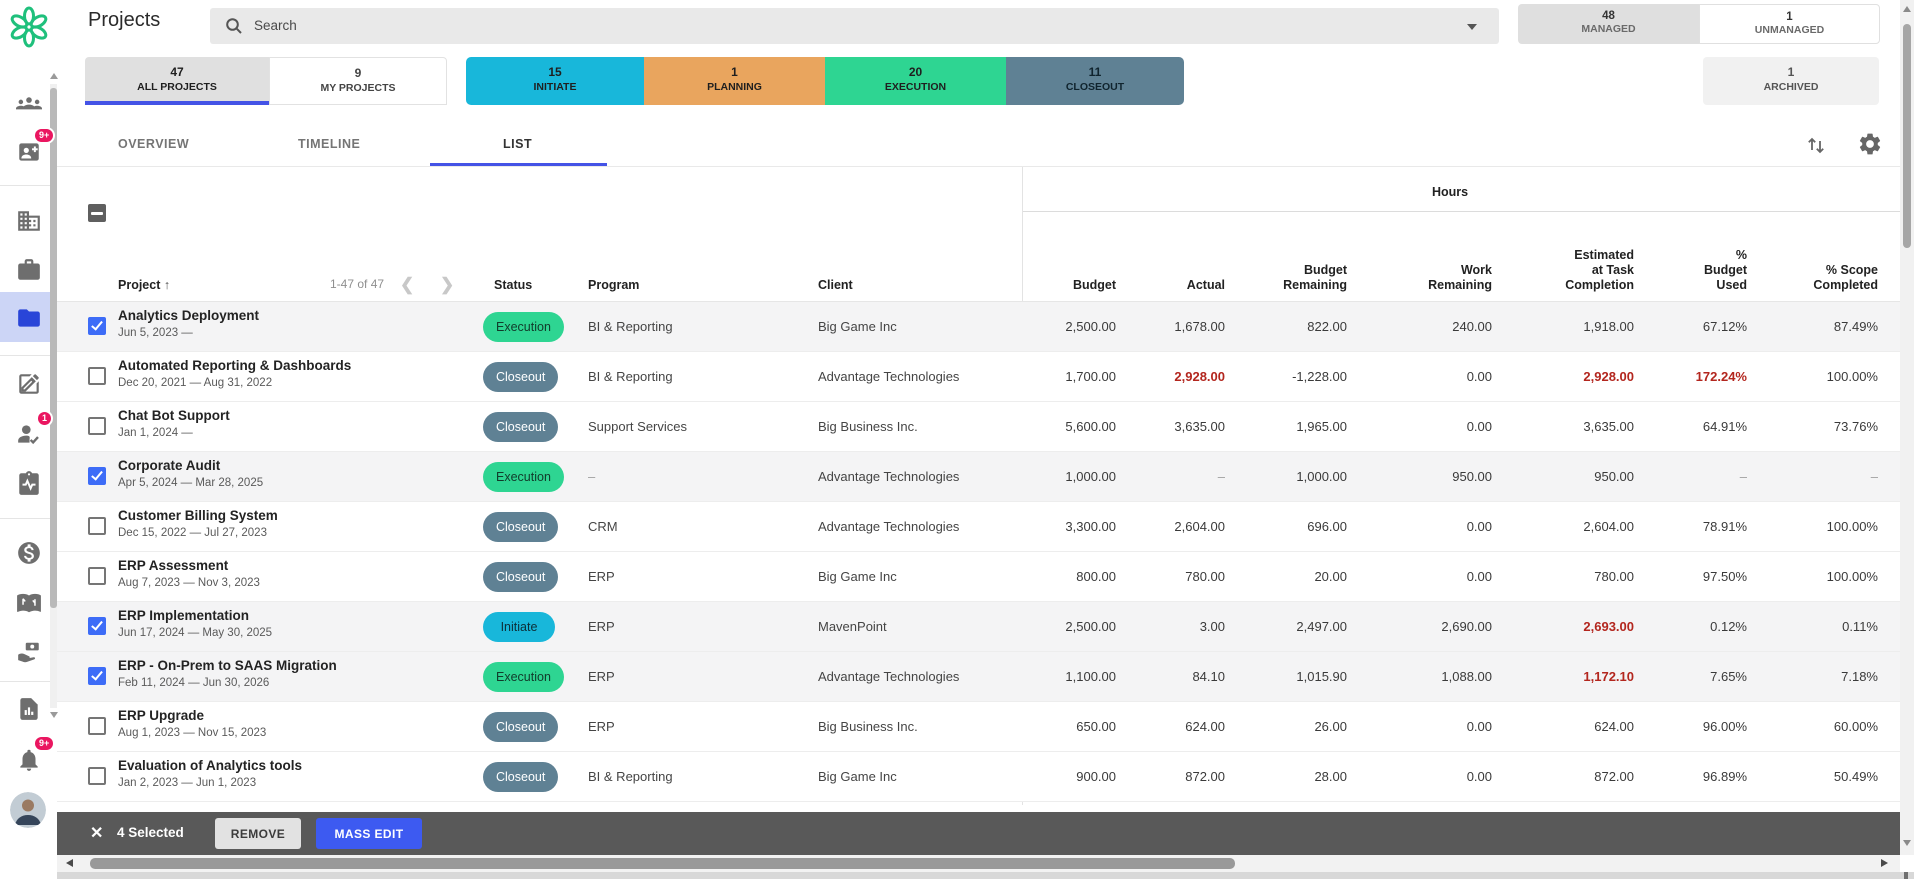 The height and width of the screenshot is (879, 1914). What do you see at coordinates (29, 104) in the screenshot?
I see `team-icon` at bounding box center [29, 104].